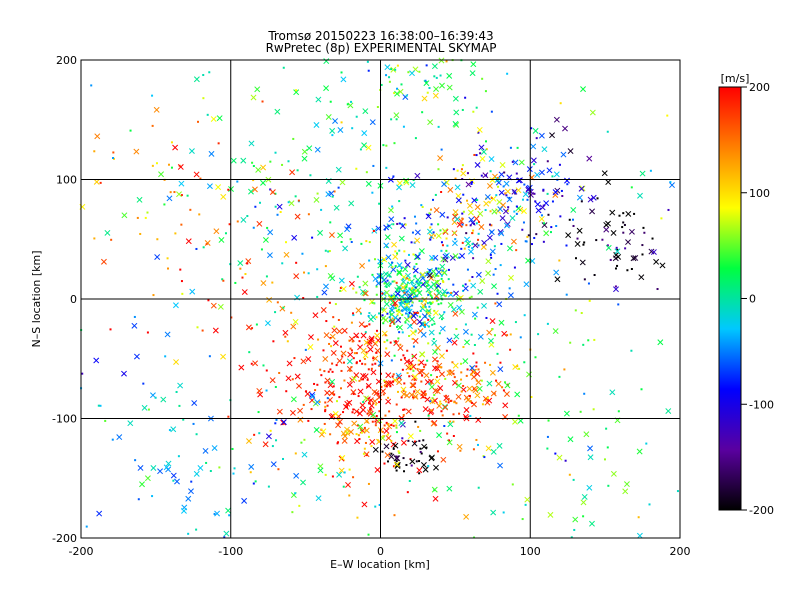 This screenshot has width=800, height=600. Describe the element at coordinates (36, 298) in the screenshot. I see `y-axis-label: N–S location [km]` at that location.